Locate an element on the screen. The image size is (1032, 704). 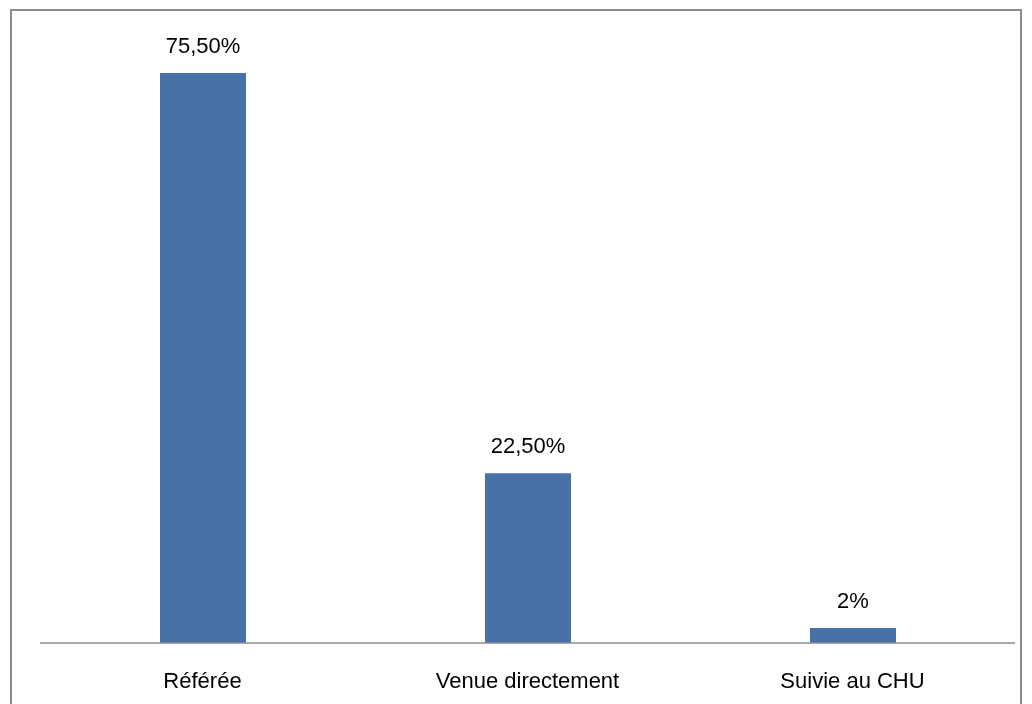
x-tick-label: Référée is located at coordinates (202, 680).